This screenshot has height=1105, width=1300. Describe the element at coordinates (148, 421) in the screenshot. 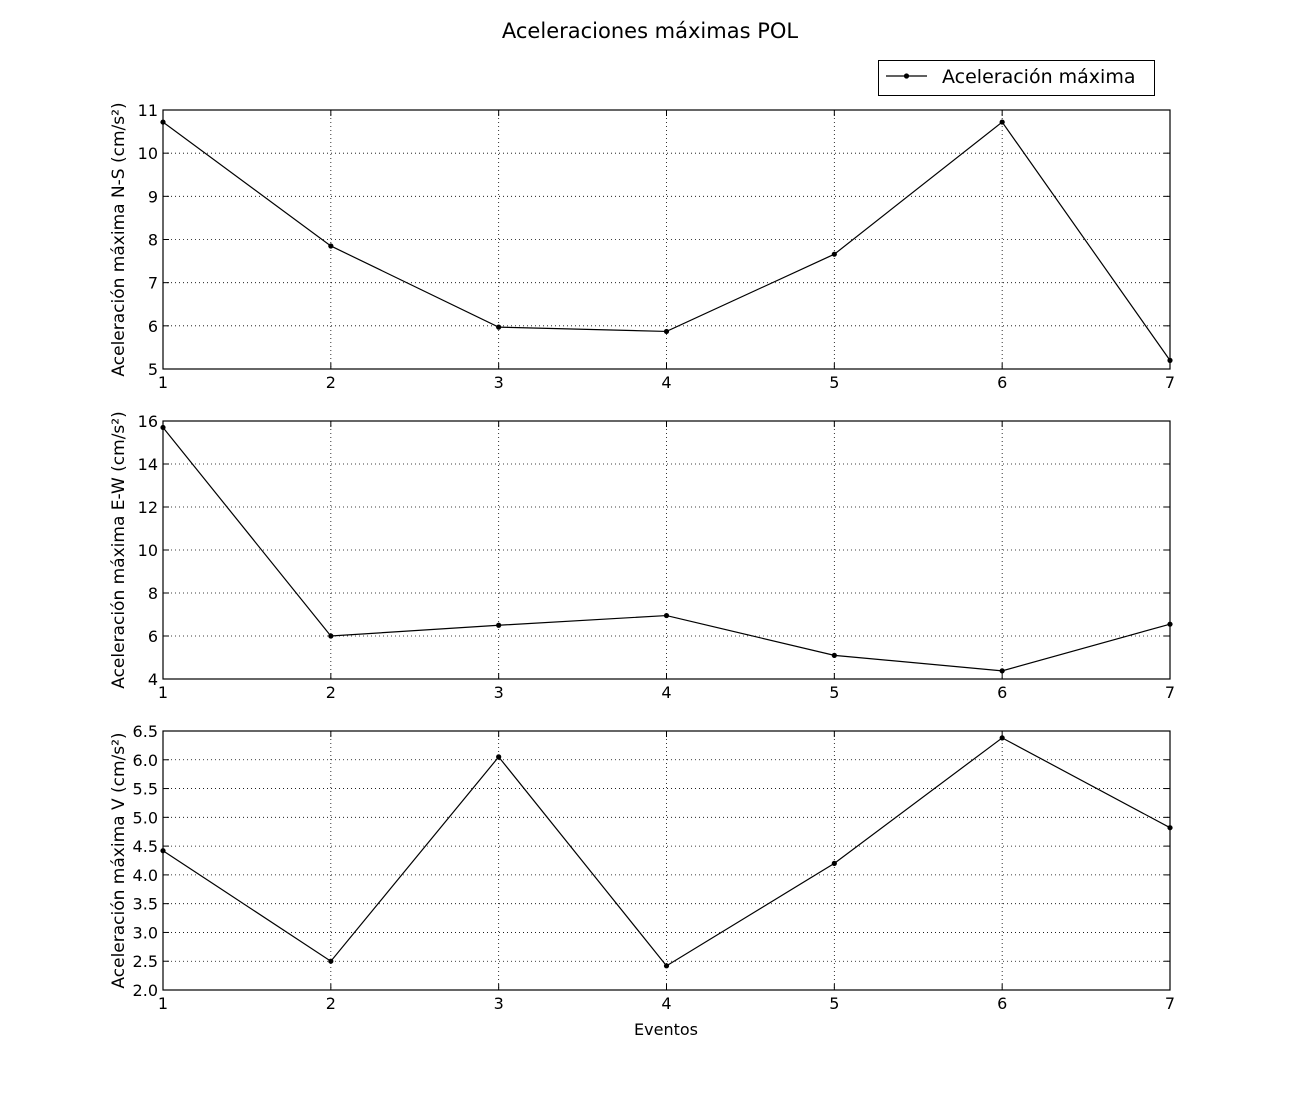

I see `y-tick-label: 16` at that location.